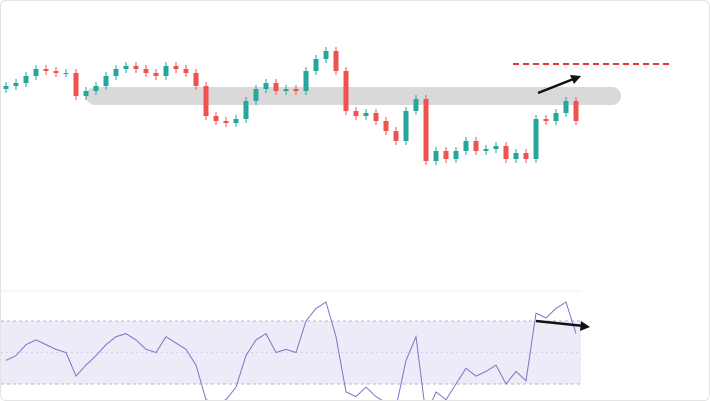  What do you see at coordinates (562, 325) in the screenshot?
I see `rsi-arrow` at bounding box center [562, 325].